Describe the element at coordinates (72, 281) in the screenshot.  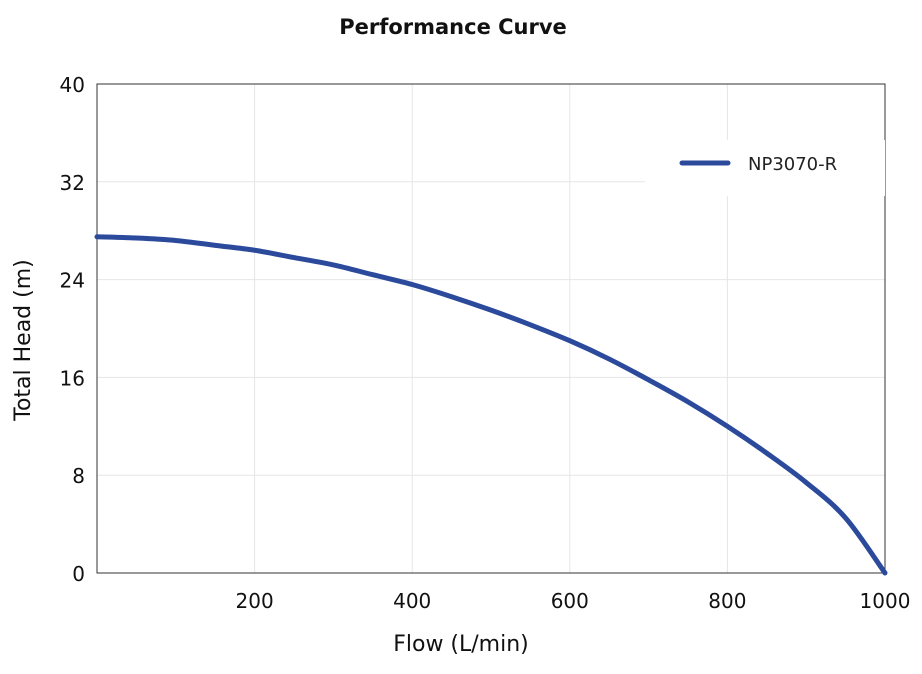
I see `y-tick-label-24: 24` at that location.